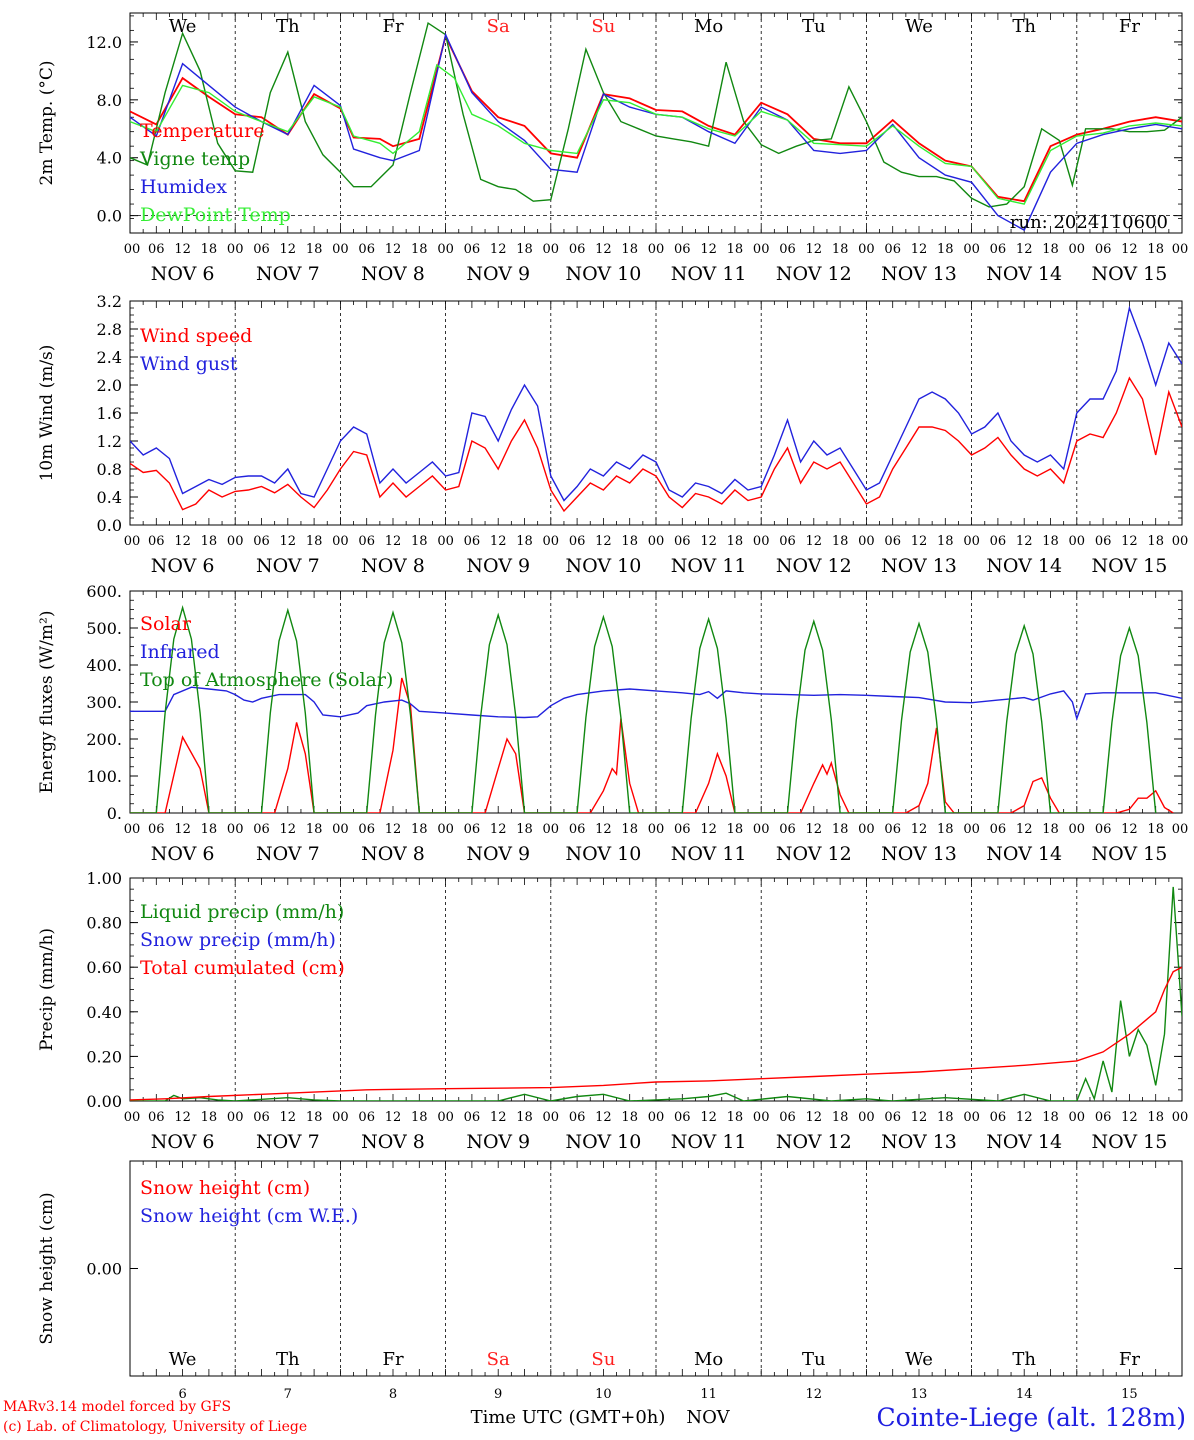 This screenshot has width=1194, height=1440. Describe the element at coordinates (1024, 854) in the screenshot. I see `day-label: NOV 14` at that location.